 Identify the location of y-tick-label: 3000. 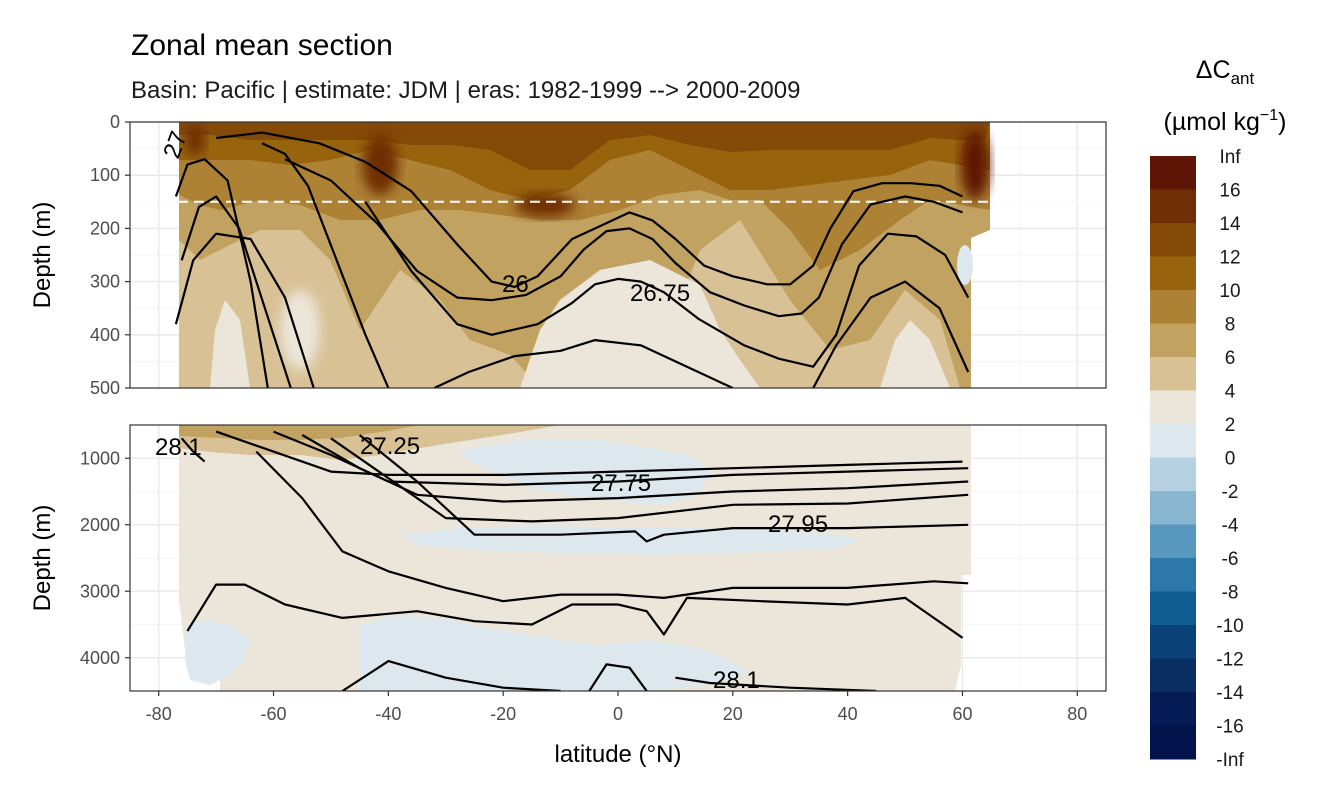
(100, 591).